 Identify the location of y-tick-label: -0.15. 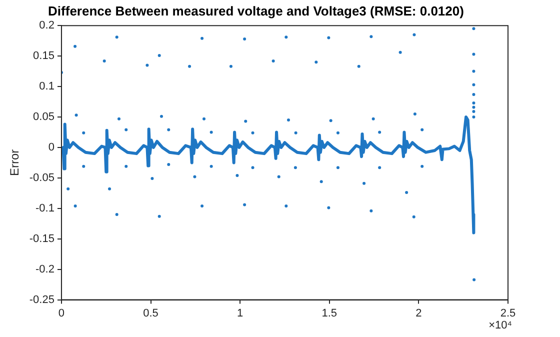
(41, 238).